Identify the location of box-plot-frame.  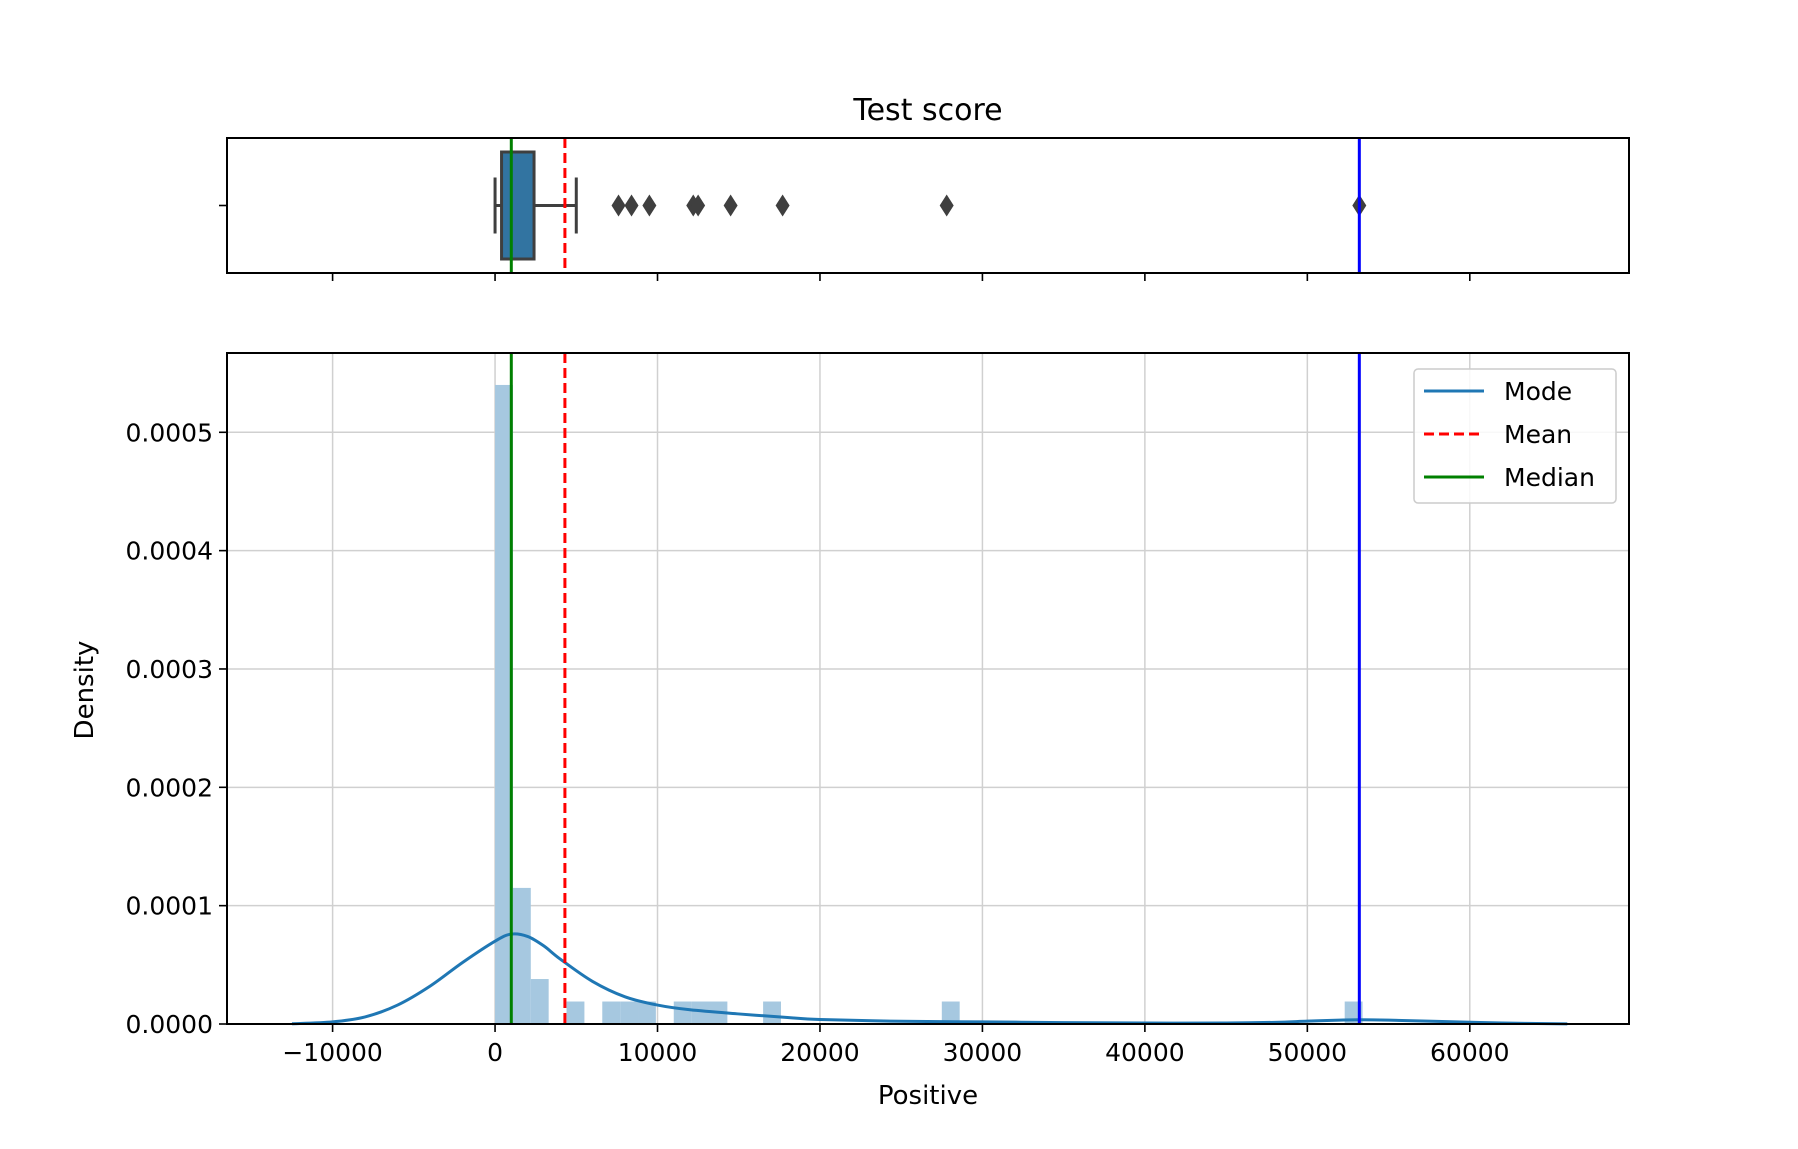
(928, 205).